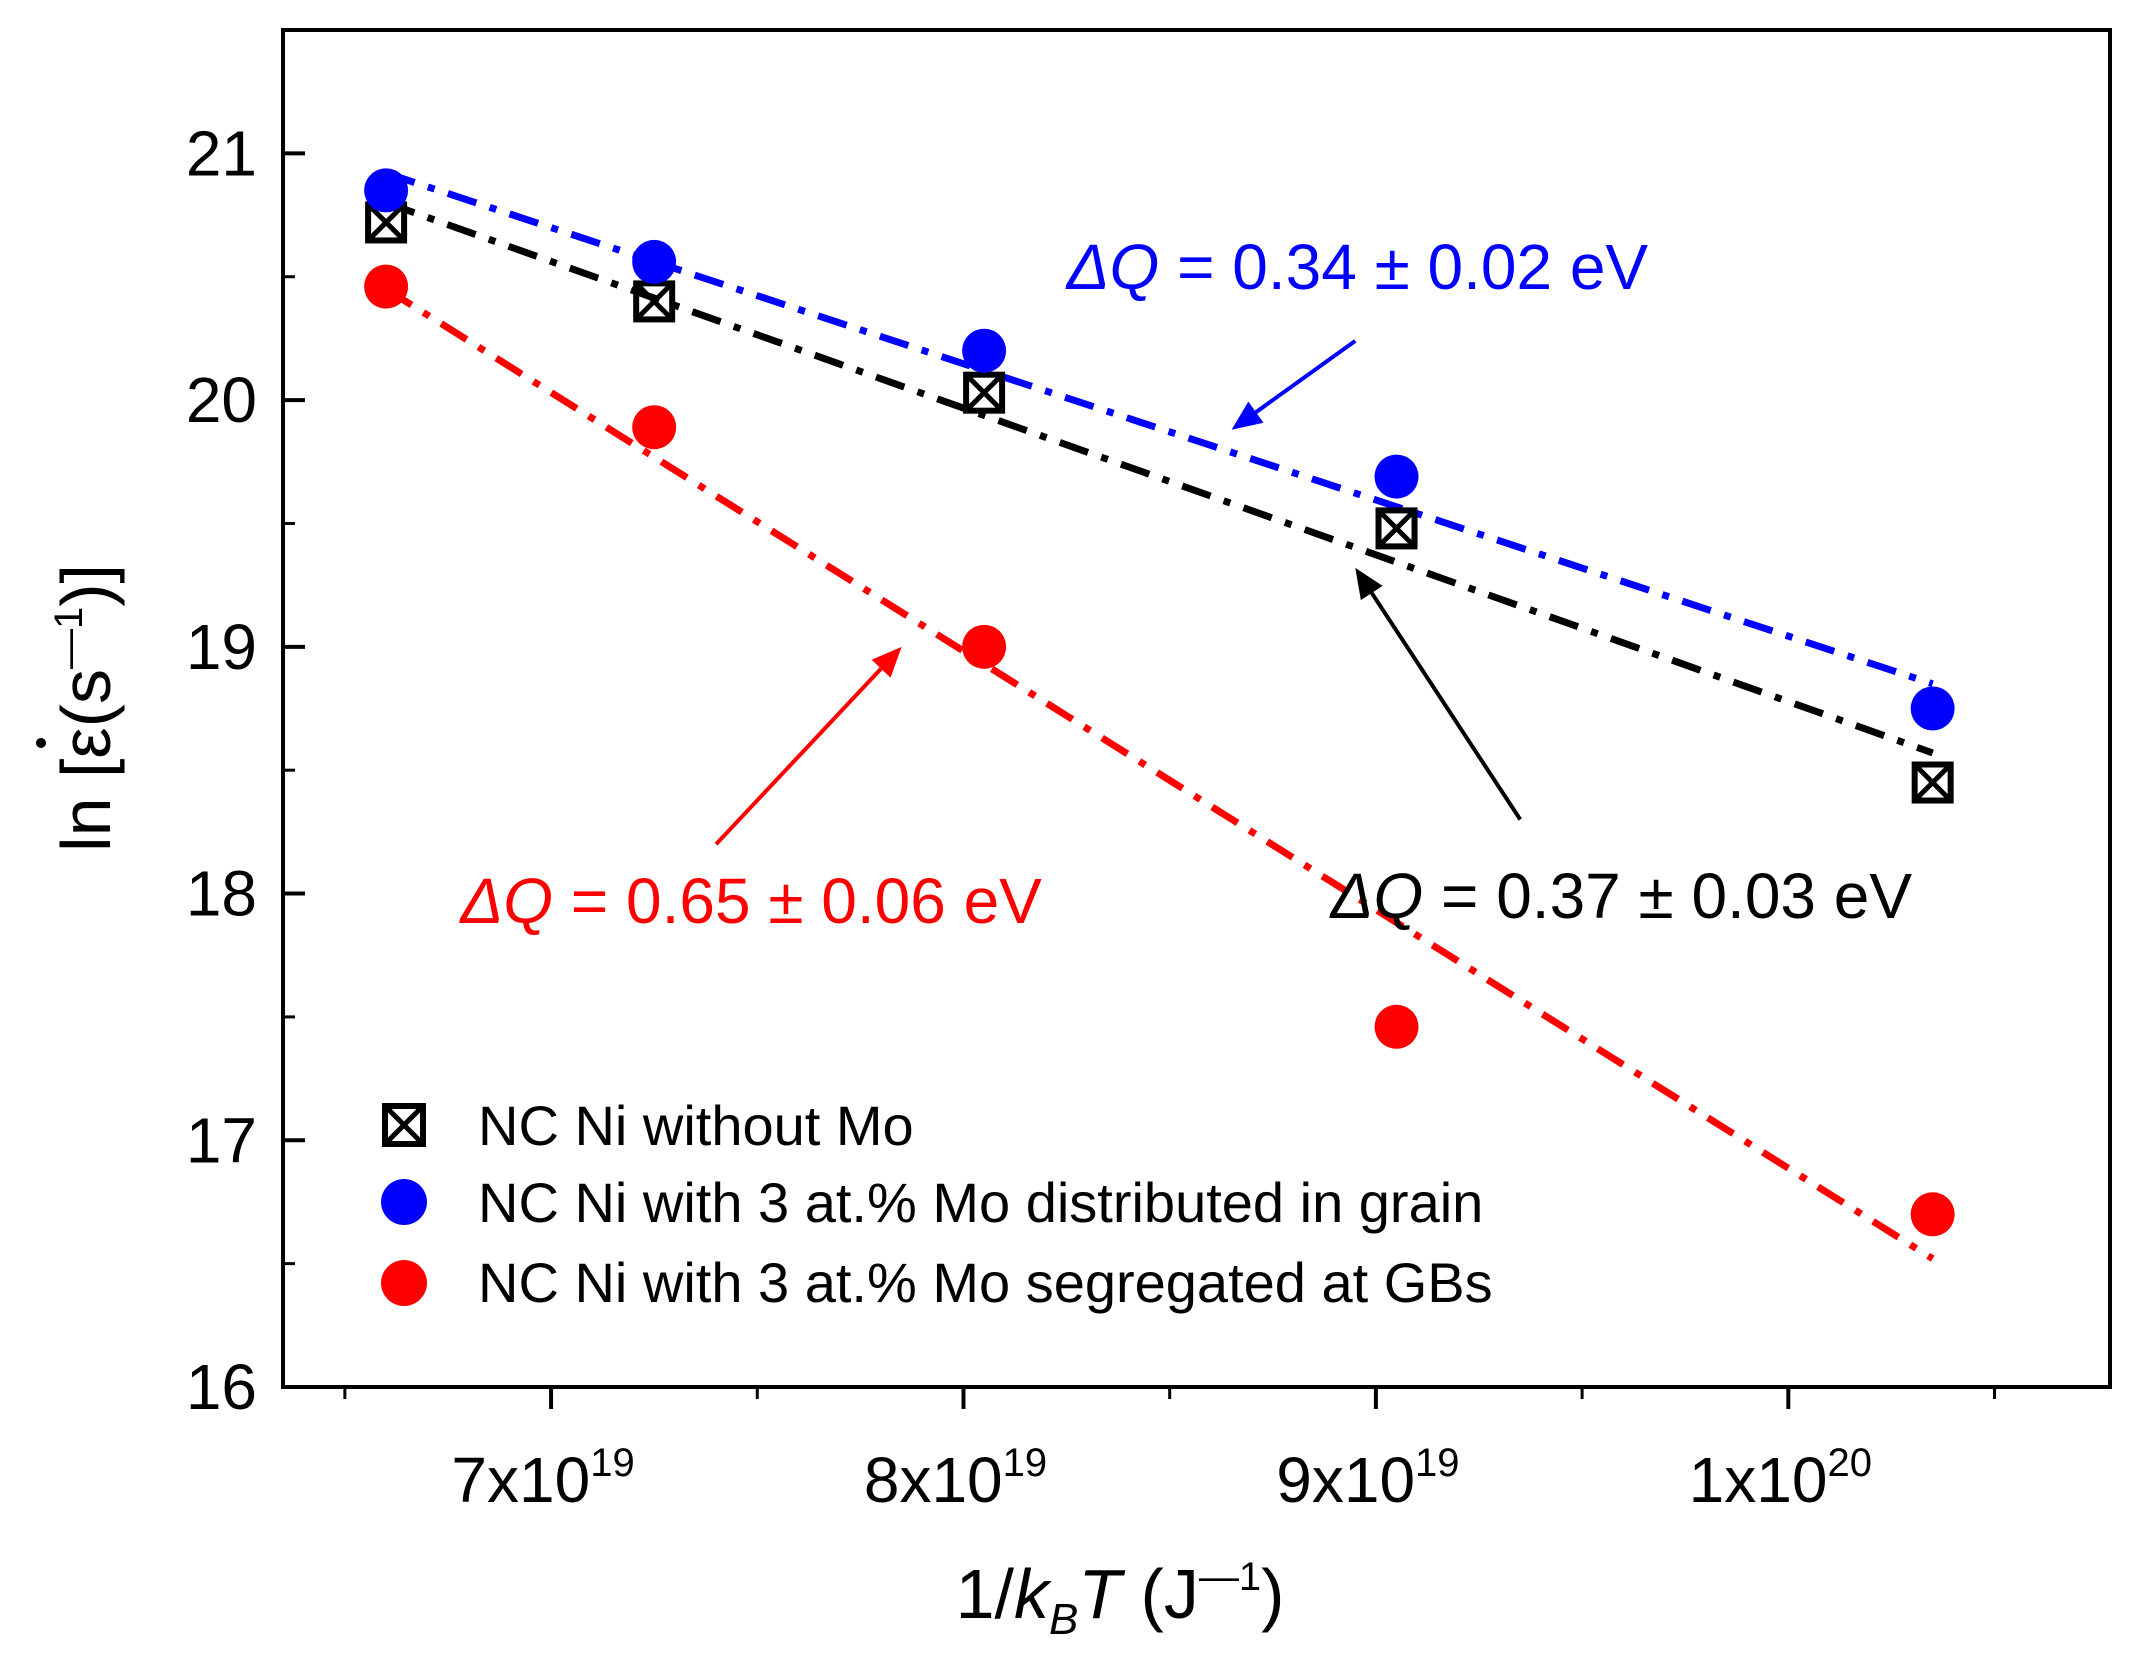  What do you see at coordinates (221, 1387) in the screenshot?
I see `y-tick-label: 16` at bounding box center [221, 1387].